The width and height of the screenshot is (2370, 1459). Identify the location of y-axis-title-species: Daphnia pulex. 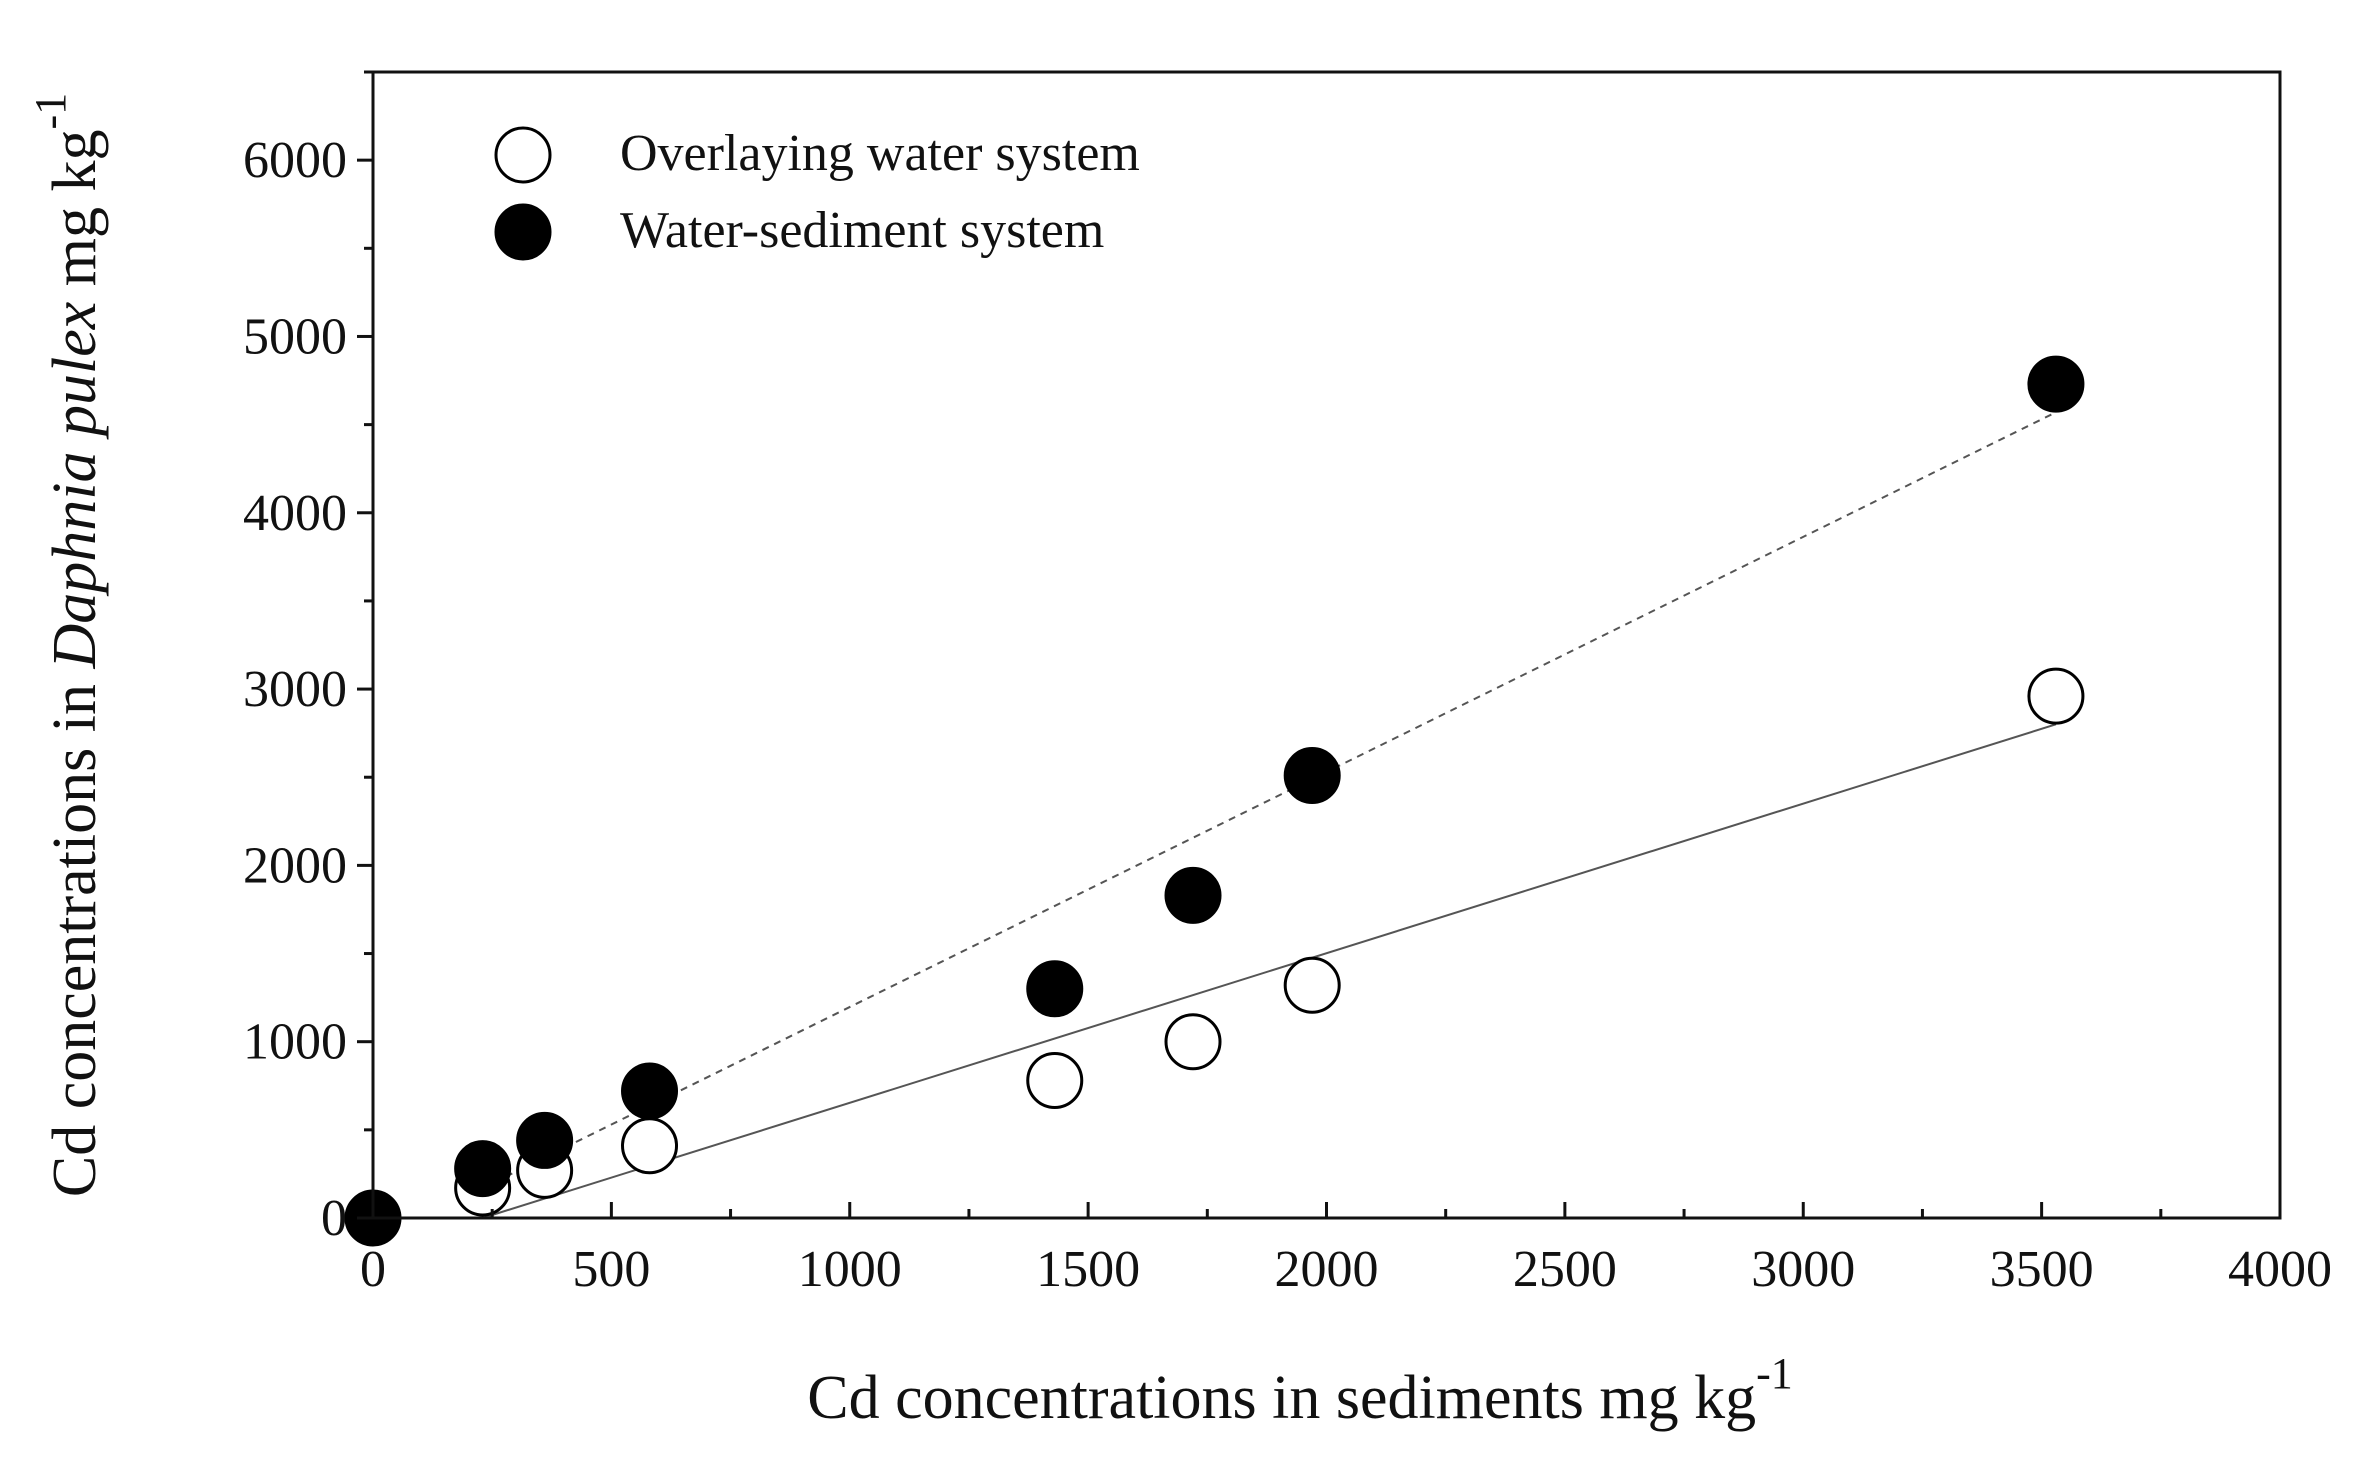
(75, 485).